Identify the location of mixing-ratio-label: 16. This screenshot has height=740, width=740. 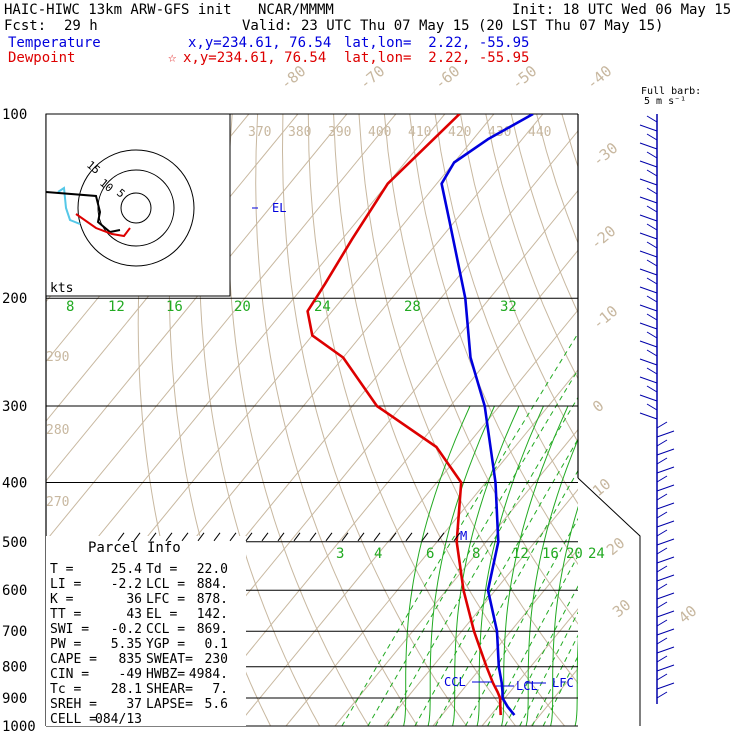
(174, 307).